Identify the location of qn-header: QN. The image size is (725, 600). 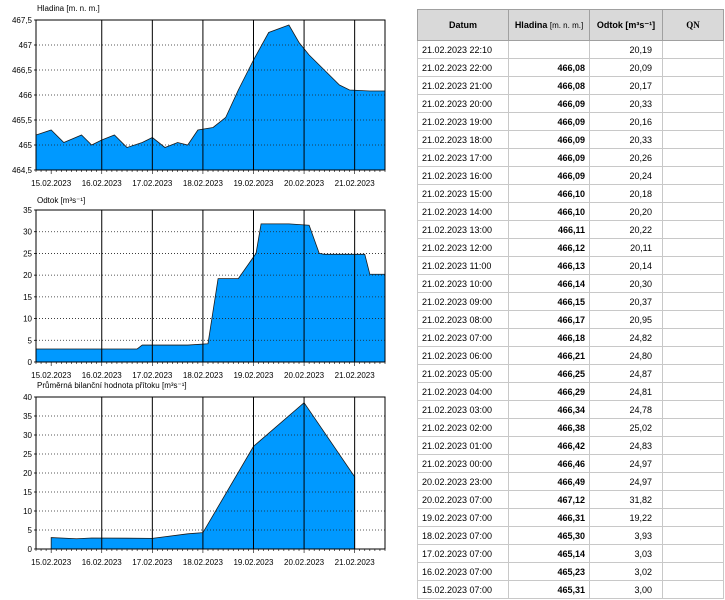
(693, 25).